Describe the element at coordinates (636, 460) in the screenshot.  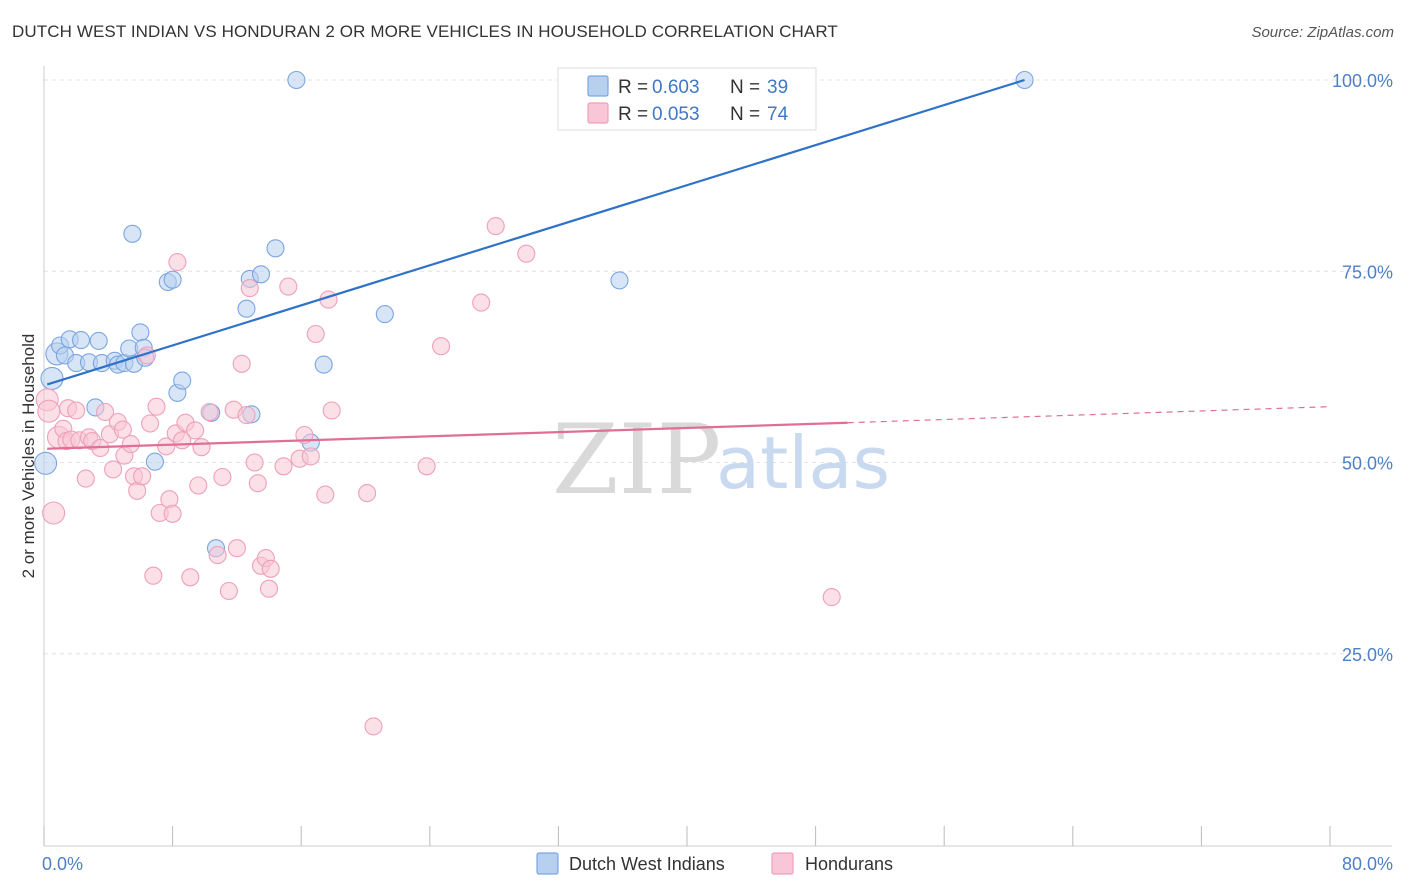
I see `watermark-zip: ZIP` at that location.